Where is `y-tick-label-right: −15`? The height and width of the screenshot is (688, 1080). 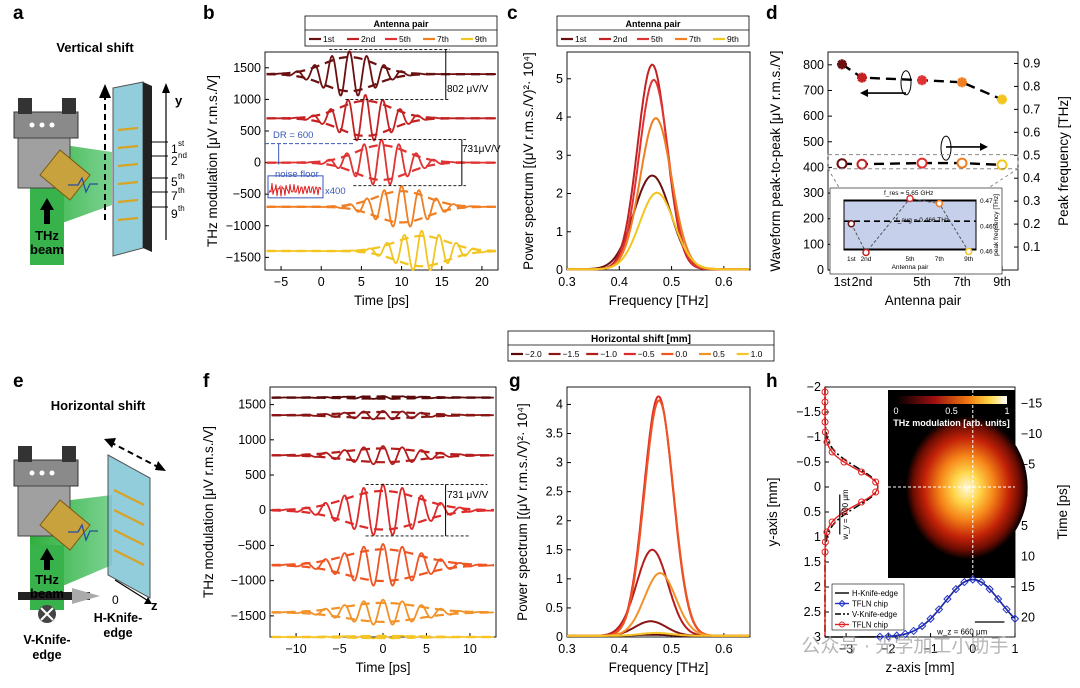 y-tick-label-right: −15 is located at coordinates (1031, 404).